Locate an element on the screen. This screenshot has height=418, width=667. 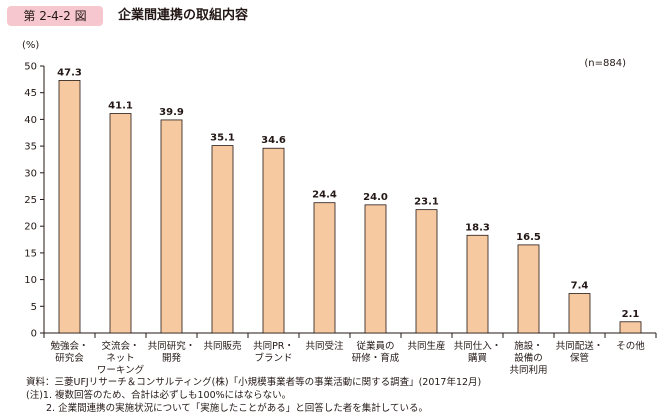
y-tick-label: 20 is located at coordinates (30, 227).